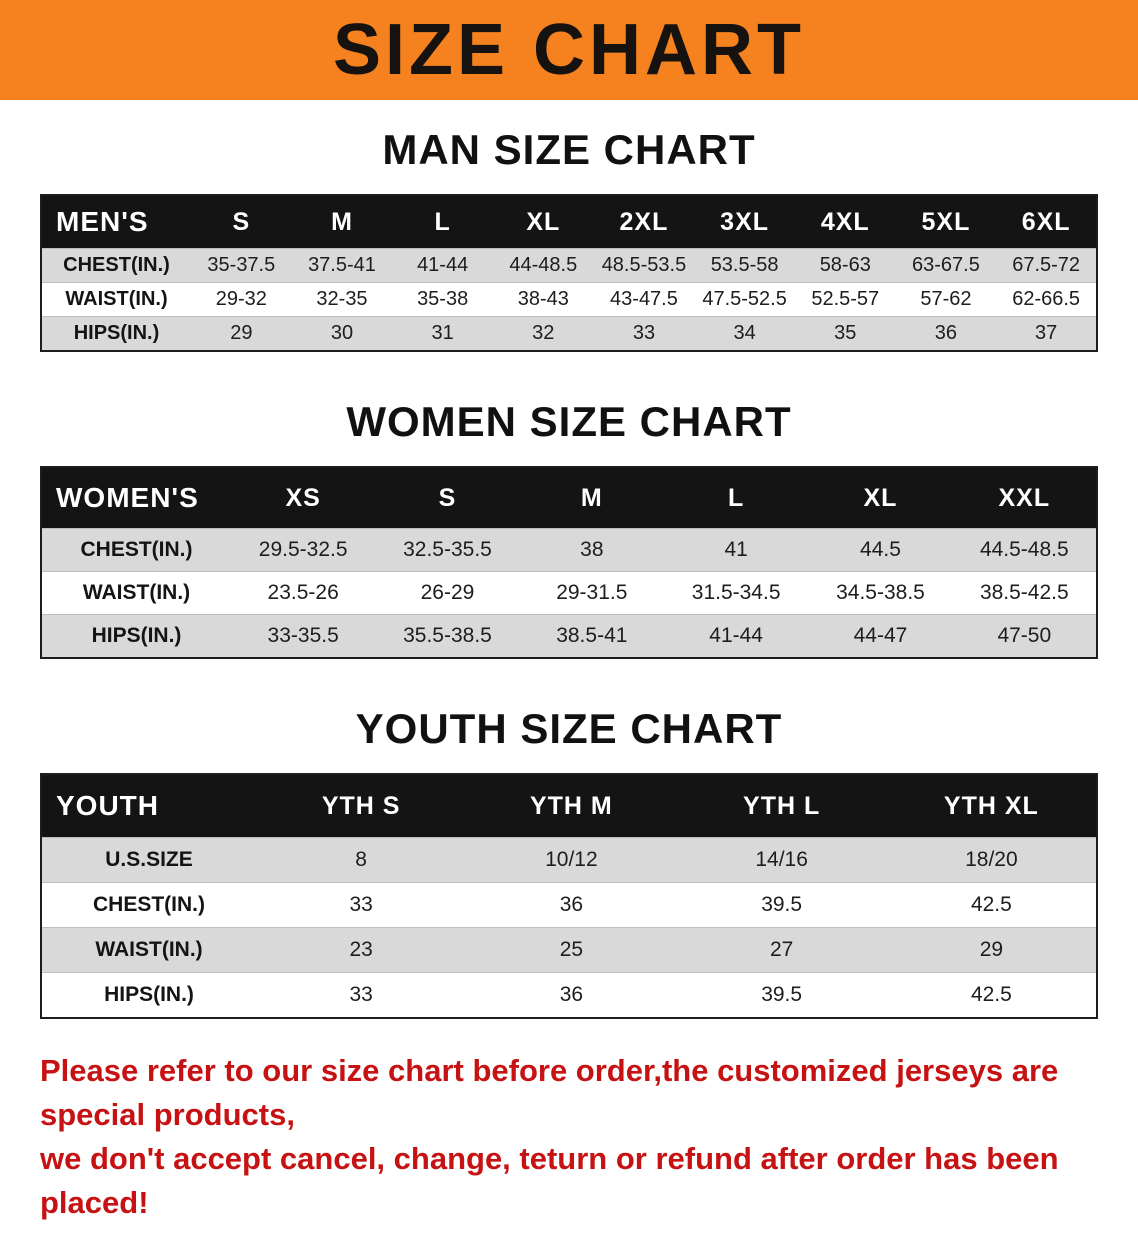 The height and width of the screenshot is (1245, 1138). I want to click on size-value: 29-31.5, so click(592, 592).